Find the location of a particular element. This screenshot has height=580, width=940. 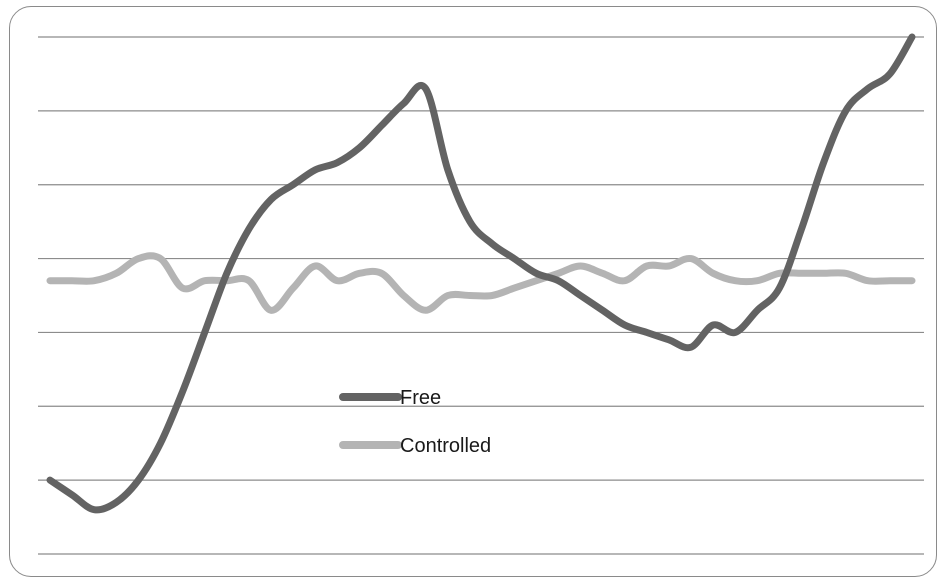

legend-label-free: Free is located at coordinates (420, 398).